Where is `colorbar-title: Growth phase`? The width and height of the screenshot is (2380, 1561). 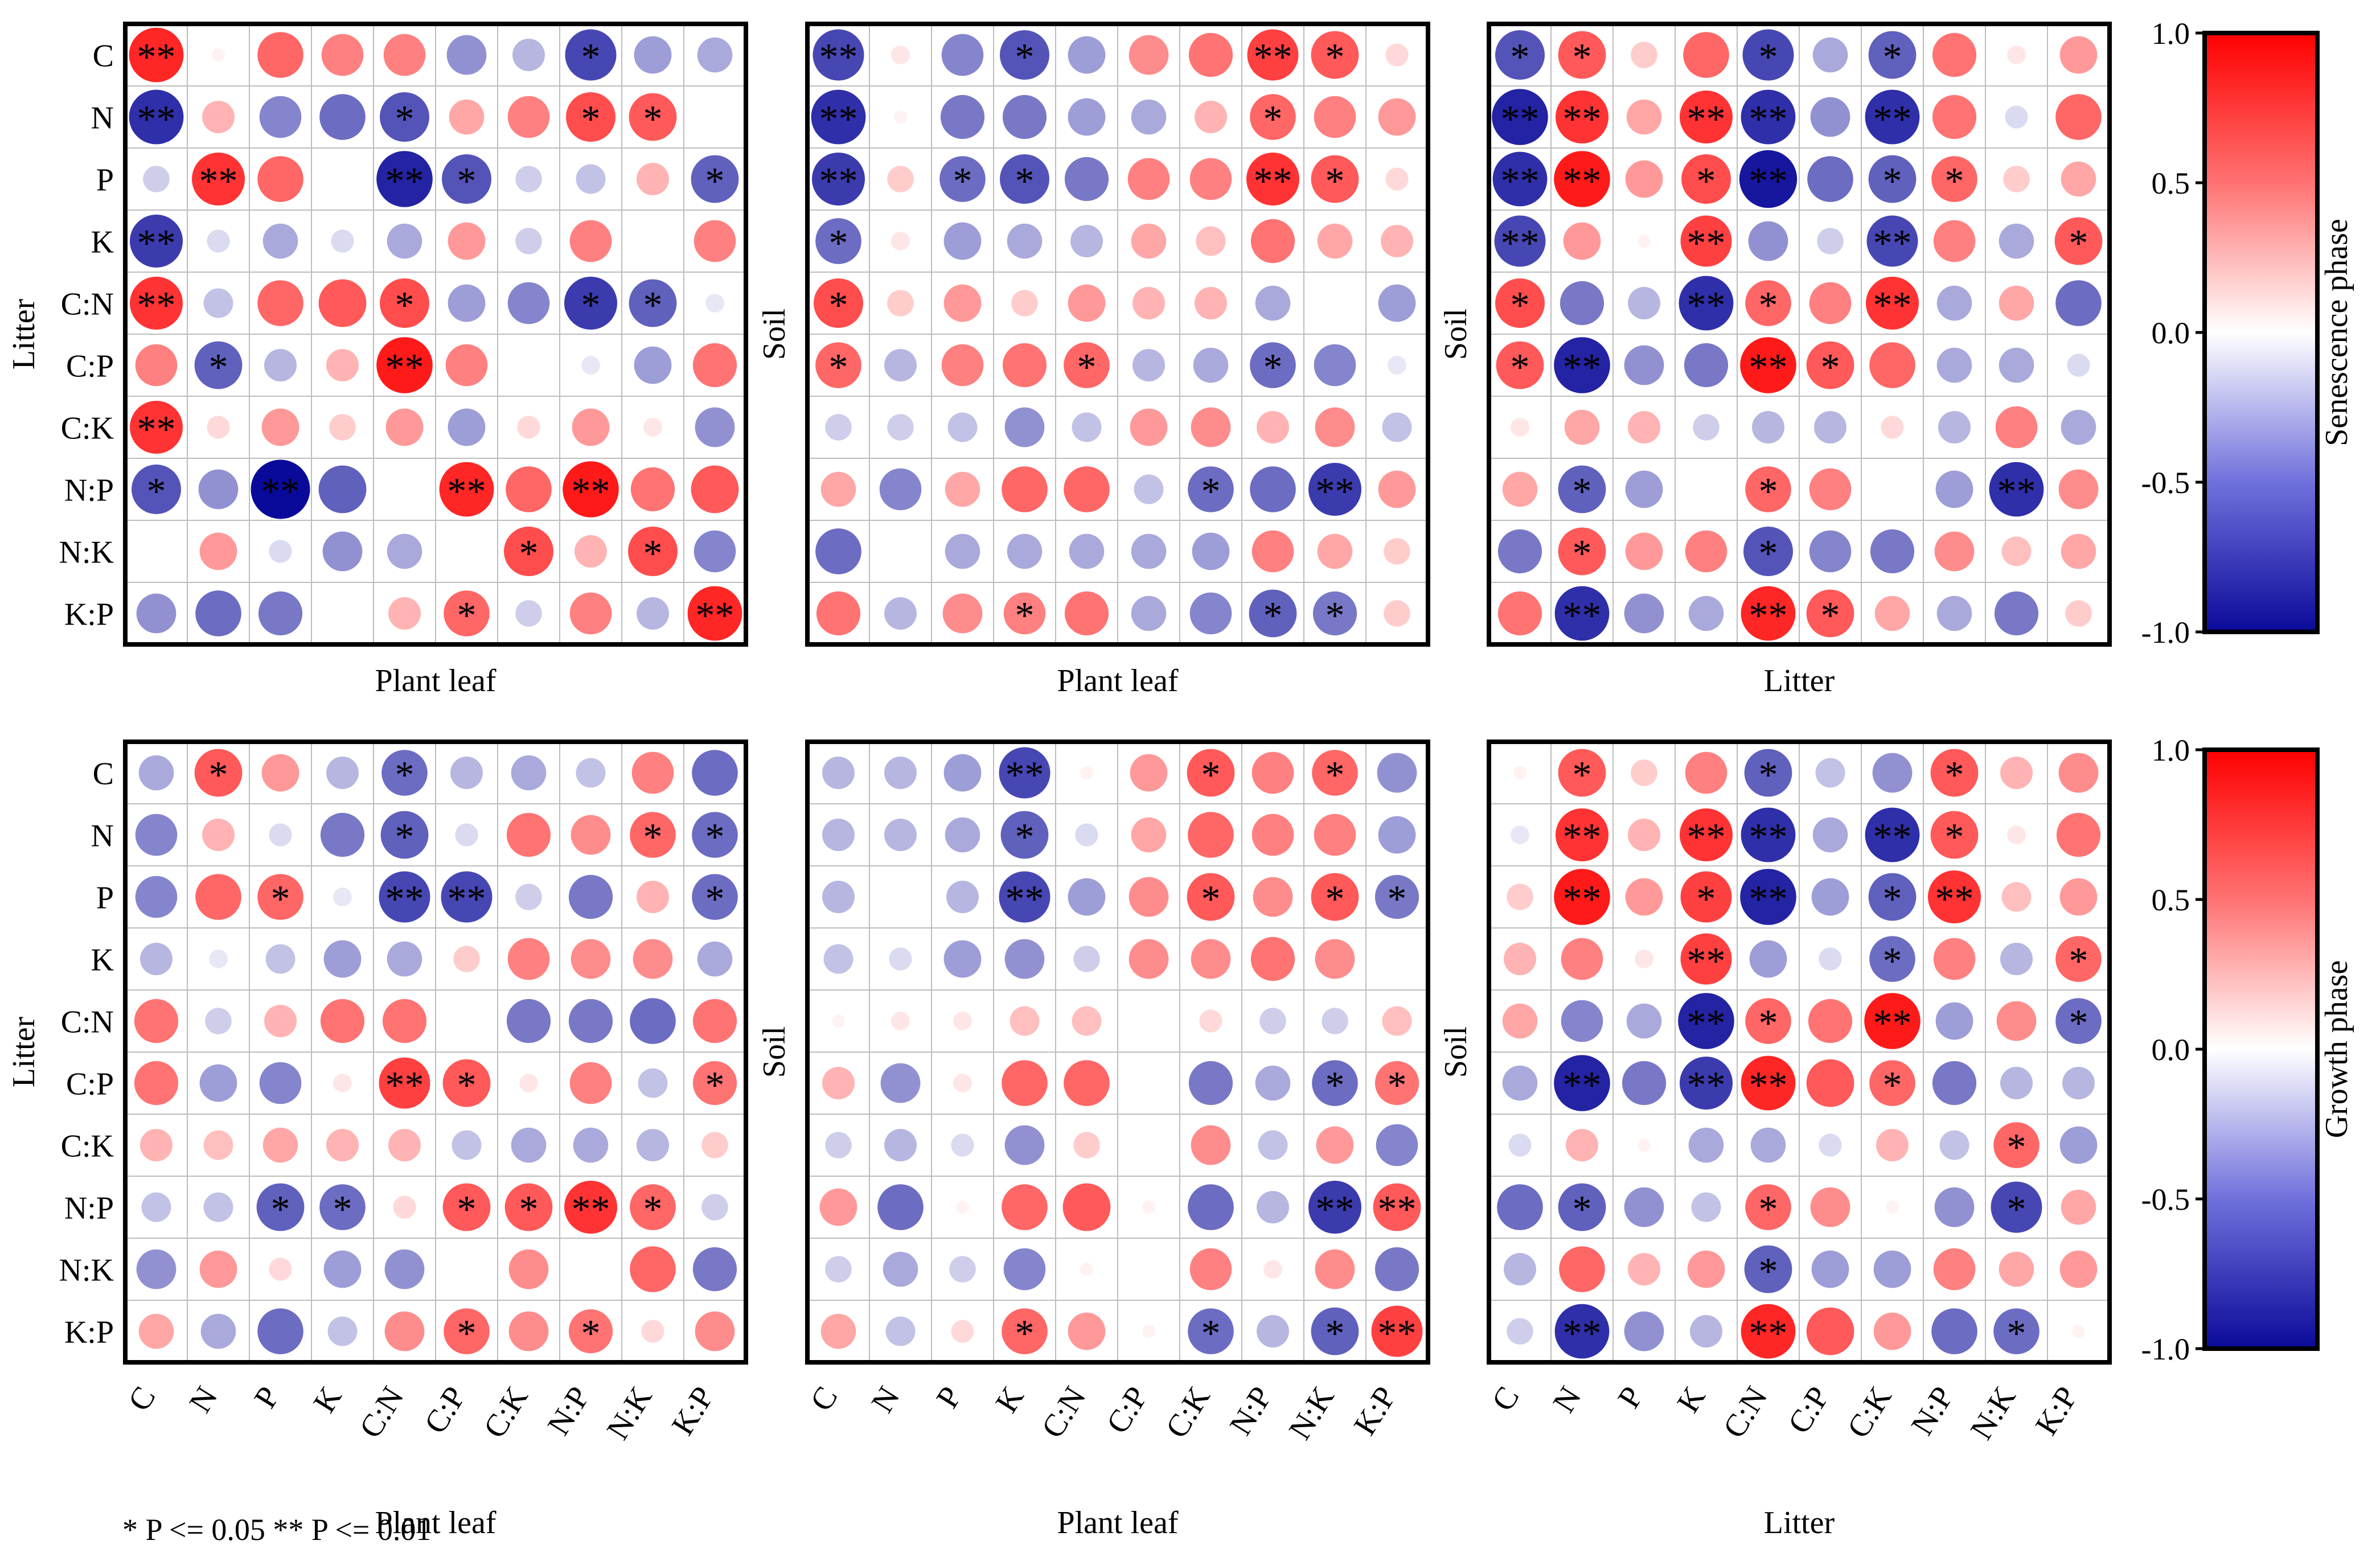 colorbar-title: Growth phase is located at coordinates (2336, 1049).